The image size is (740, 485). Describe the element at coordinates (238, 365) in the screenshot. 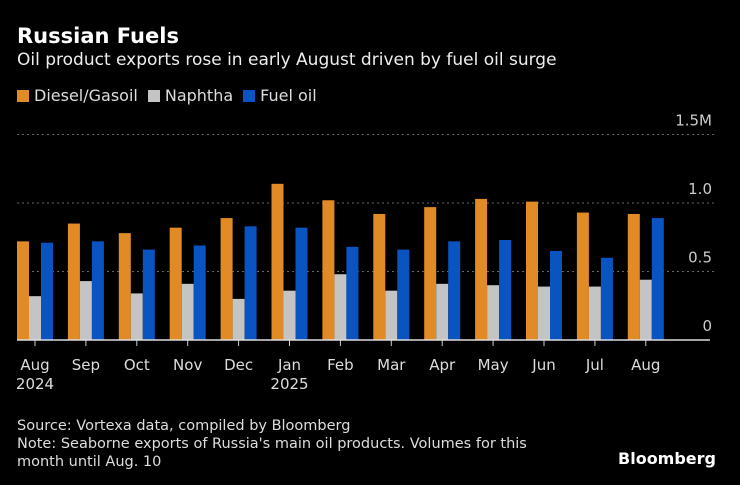

I see `x-tick-label: Dec` at that location.